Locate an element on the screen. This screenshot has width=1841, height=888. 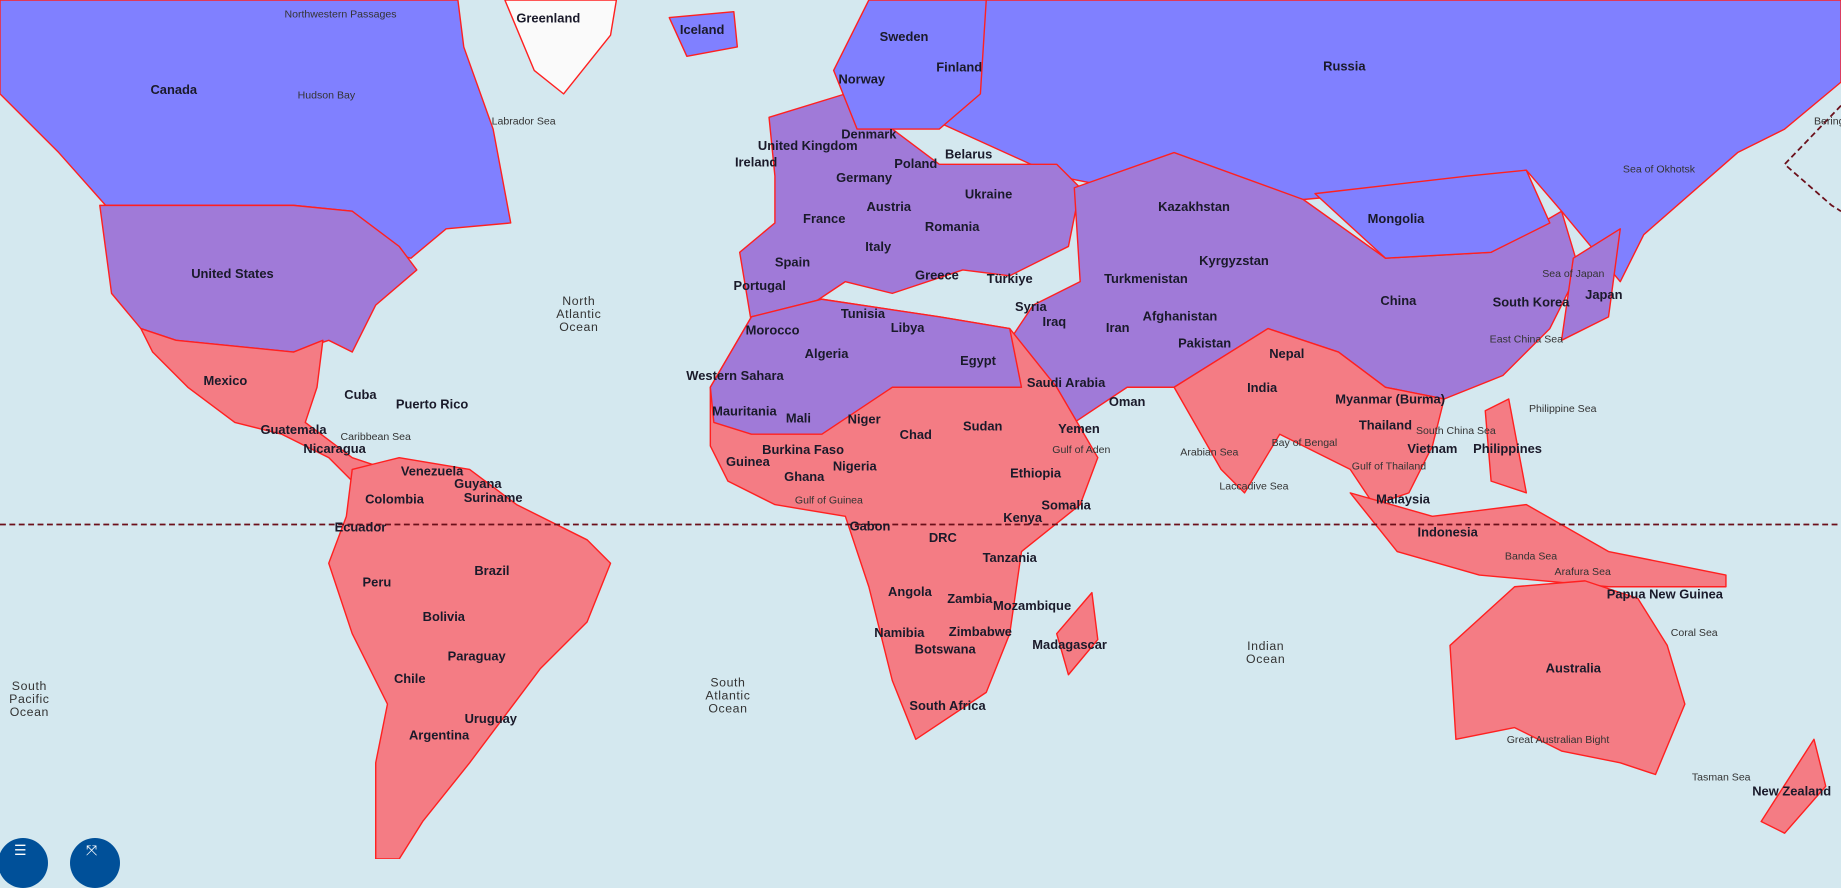
sea-label: South China Sea is located at coordinates (1456, 431).